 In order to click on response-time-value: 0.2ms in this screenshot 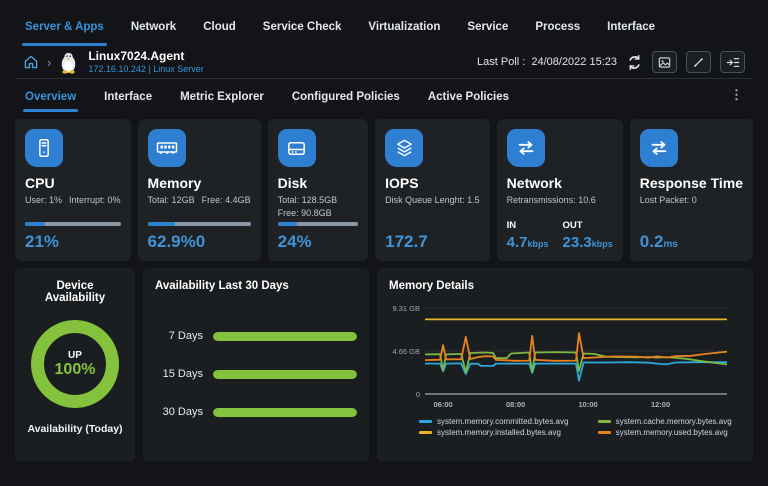, I will do `click(658, 241)`.